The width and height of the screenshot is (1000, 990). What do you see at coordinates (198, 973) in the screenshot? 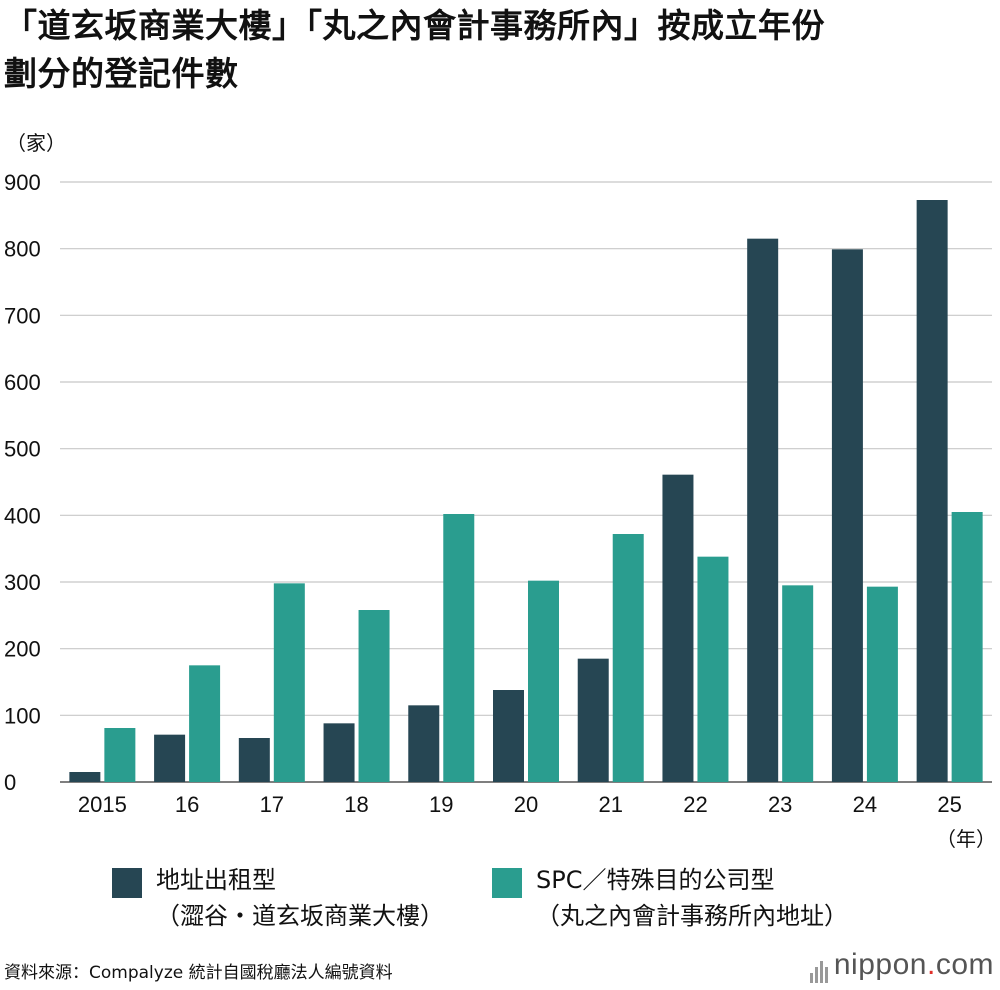
I see `source-note: 資料來源：Compalyze 統計自國稅廳法人編號資料` at bounding box center [198, 973].